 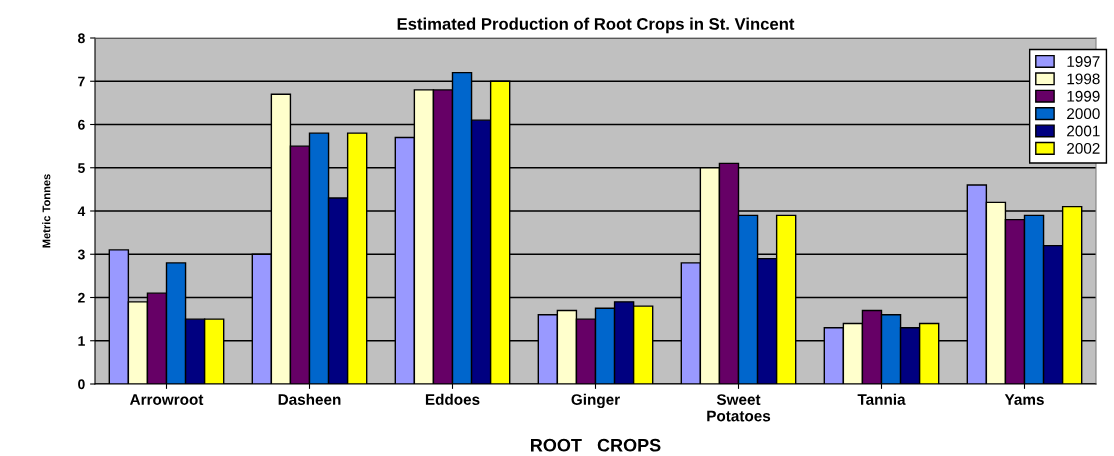 What do you see at coordinates (81, 211) in the screenshot?
I see `y-tick-label: 4` at bounding box center [81, 211].